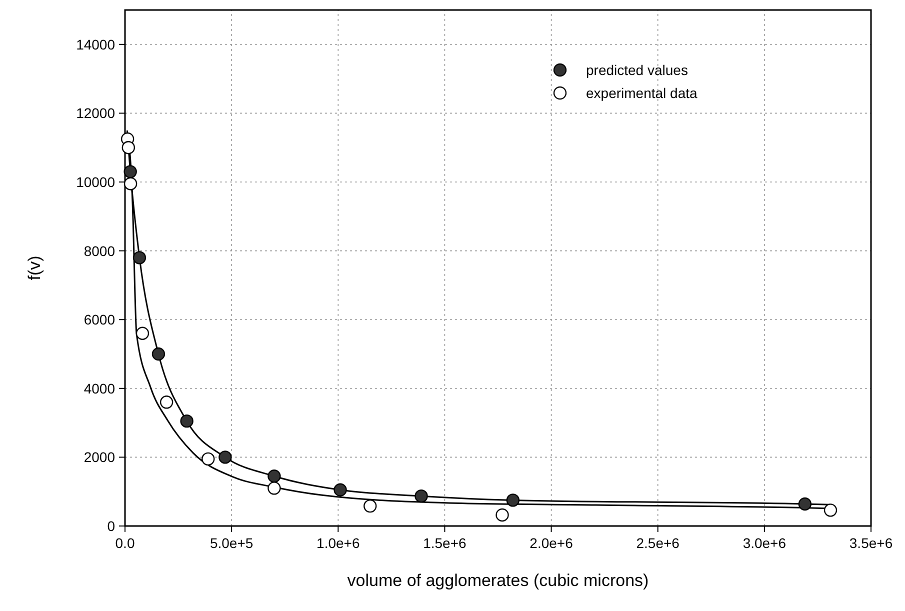 The width and height of the screenshot is (905, 611). What do you see at coordinates (552, 543) in the screenshot?
I see `x-tick-label: 2.0e+6` at bounding box center [552, 543].